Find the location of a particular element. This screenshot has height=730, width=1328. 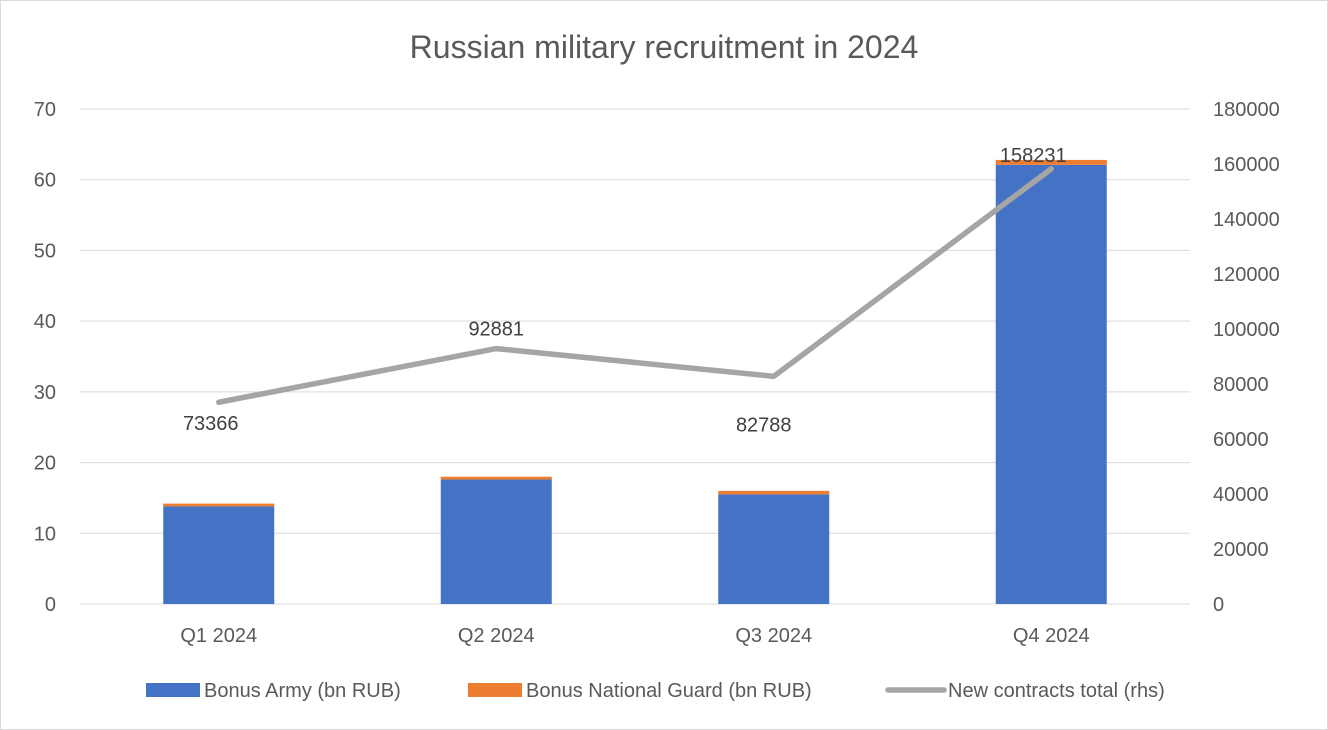

left-tick-label: 50 is located at coordinates (45, 251).